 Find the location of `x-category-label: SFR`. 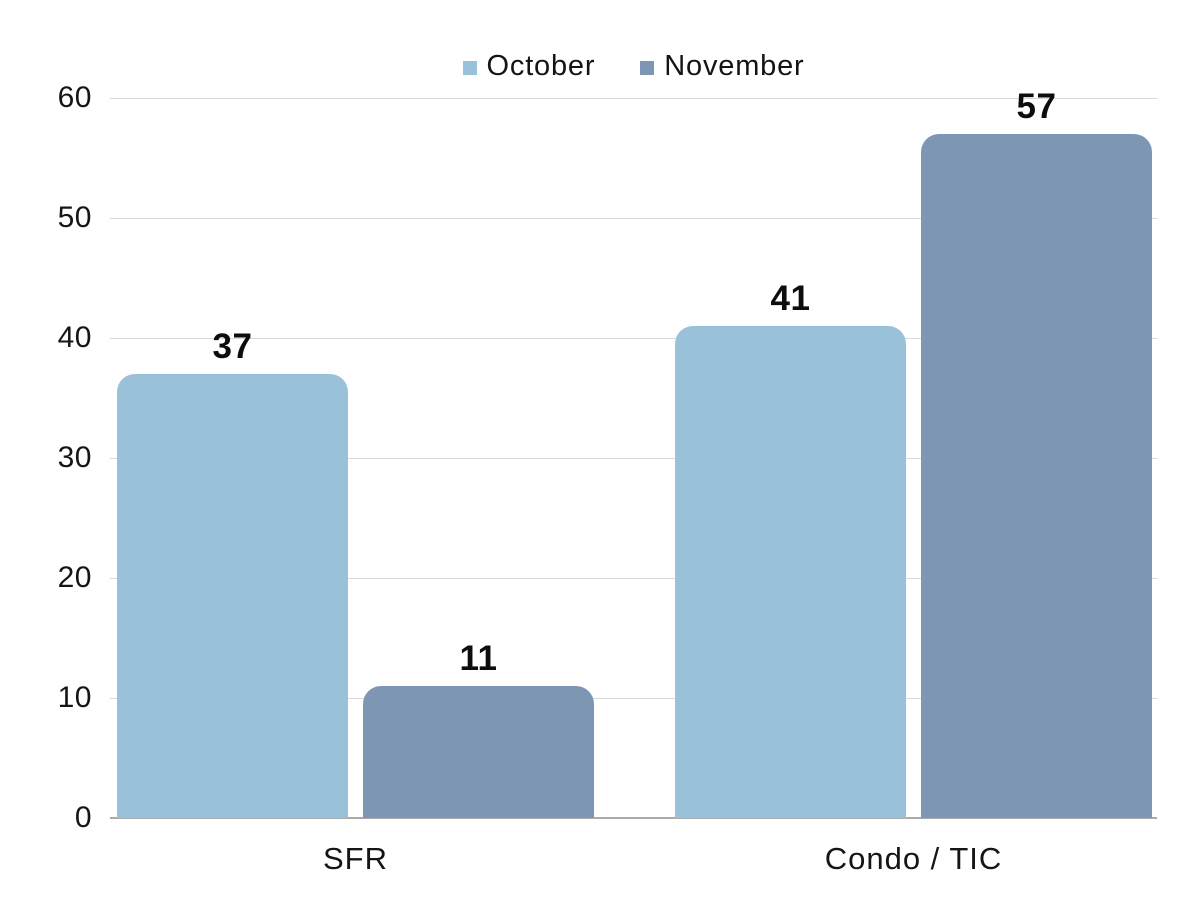

x-category-label: SFR is located at coordinates (355, 858).